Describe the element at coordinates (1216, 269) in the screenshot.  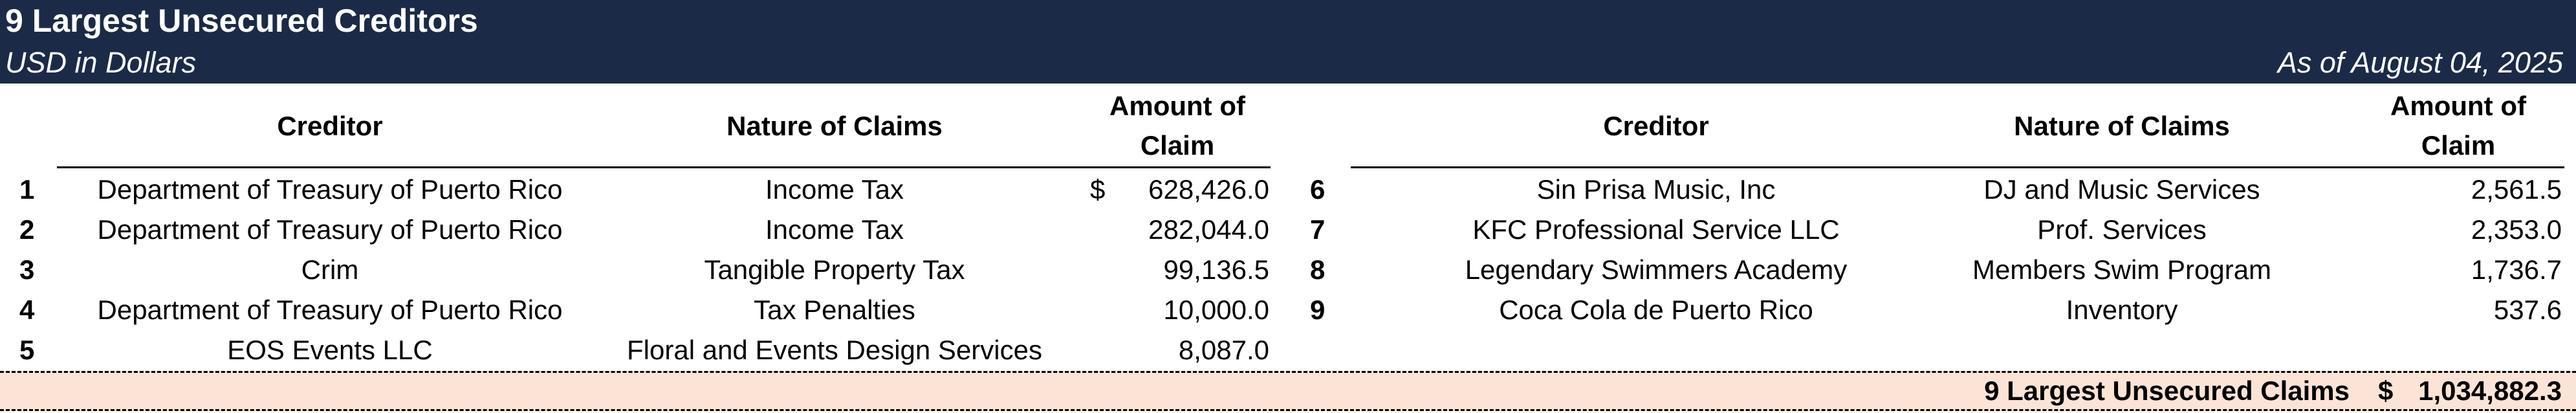
I see `claim-amount: 99,136.5` at that location.